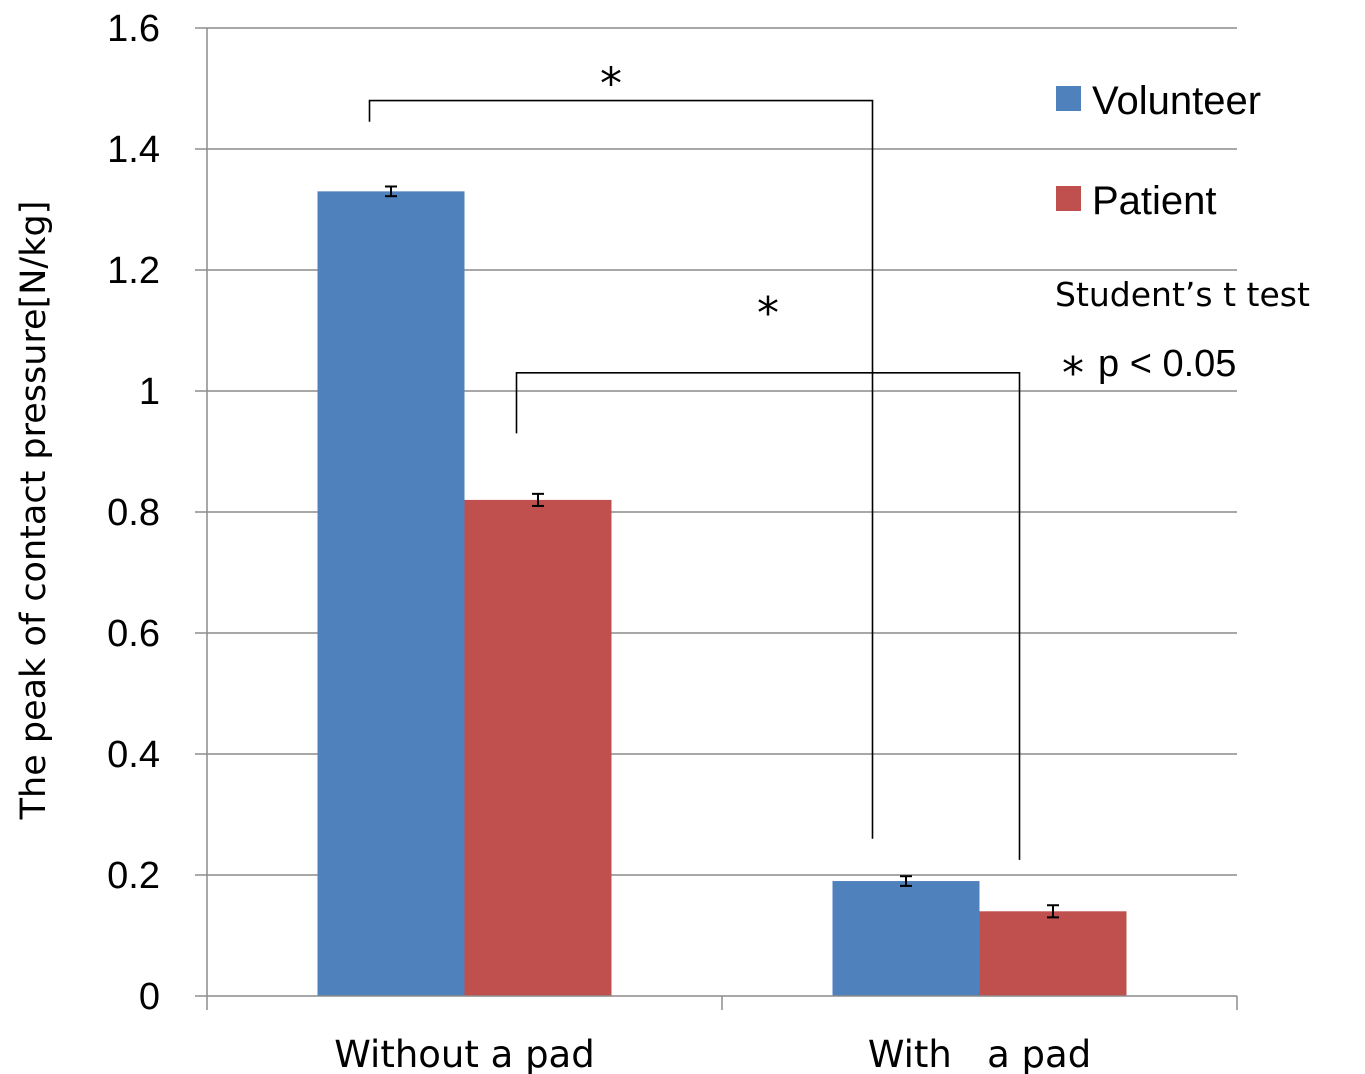 This screenshot has width=1365, height=1074. What do you see at coordinates (1068, 198) in the screenshot?
I see `legend-swatch-patient` at bounding box center [1068, 198].